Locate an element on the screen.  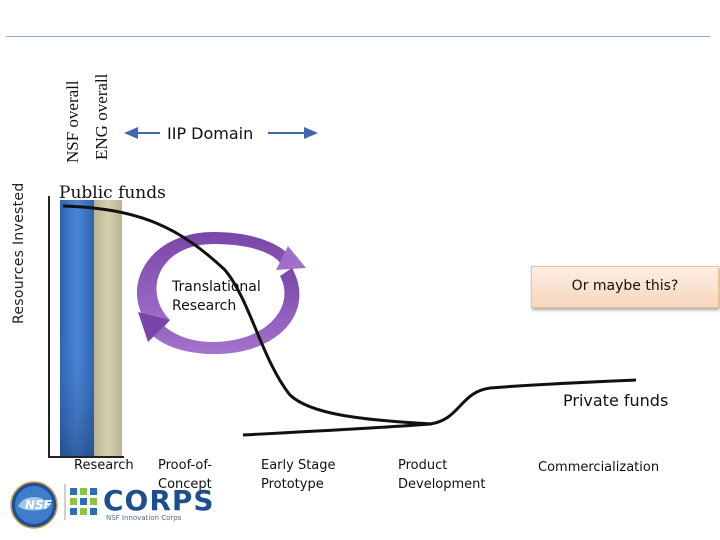
translational-research-label: Translational Research is located at coordinates (216, 296).